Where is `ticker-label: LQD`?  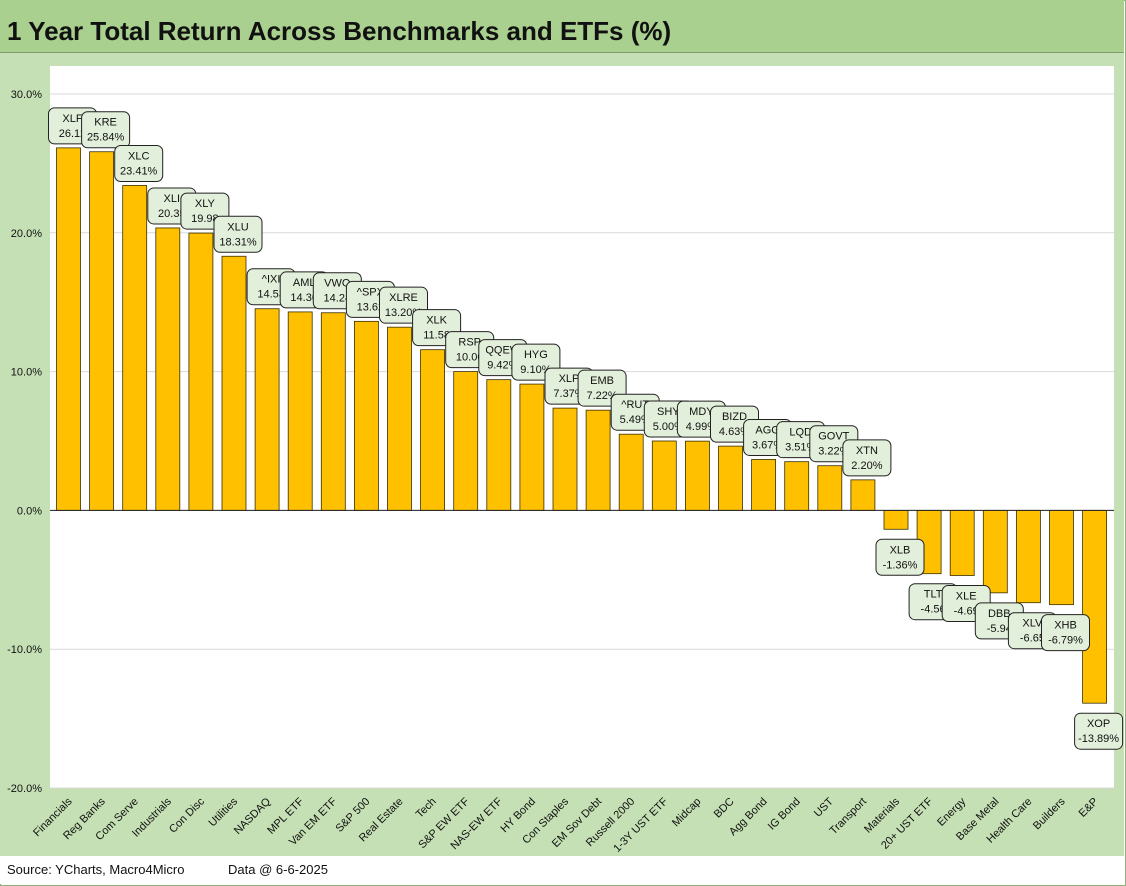 ticker-label: LQD is located at coordinates (800, 433).